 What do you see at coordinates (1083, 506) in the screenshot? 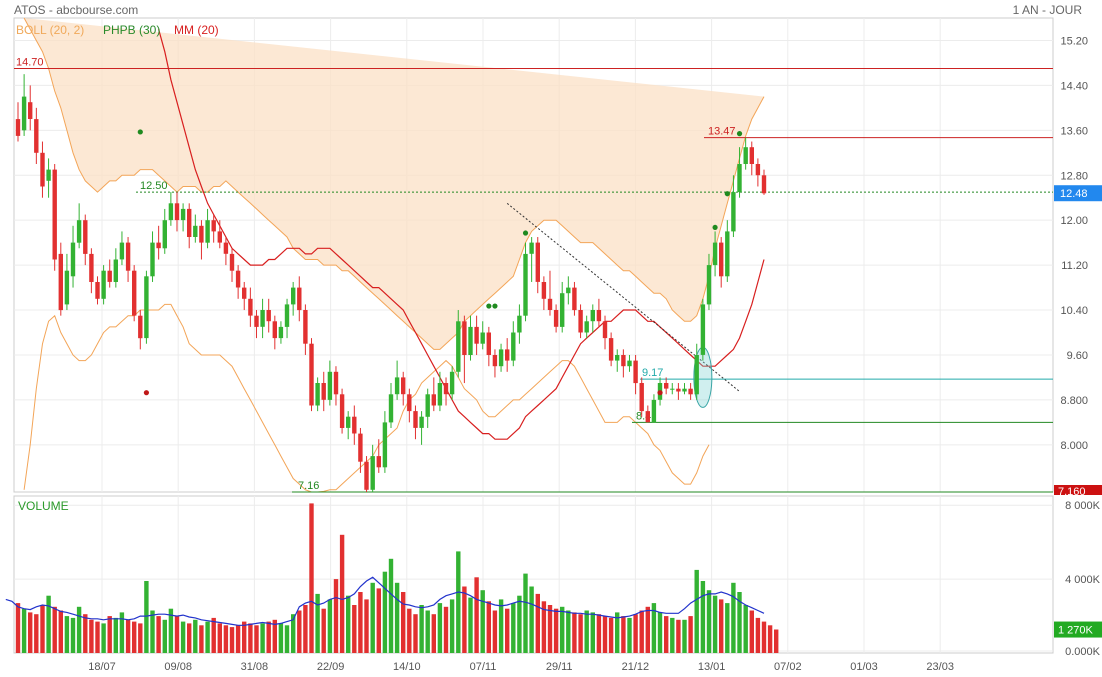
I see `volume-tick-label: 8 000K` at bounding box center [1083, 506].